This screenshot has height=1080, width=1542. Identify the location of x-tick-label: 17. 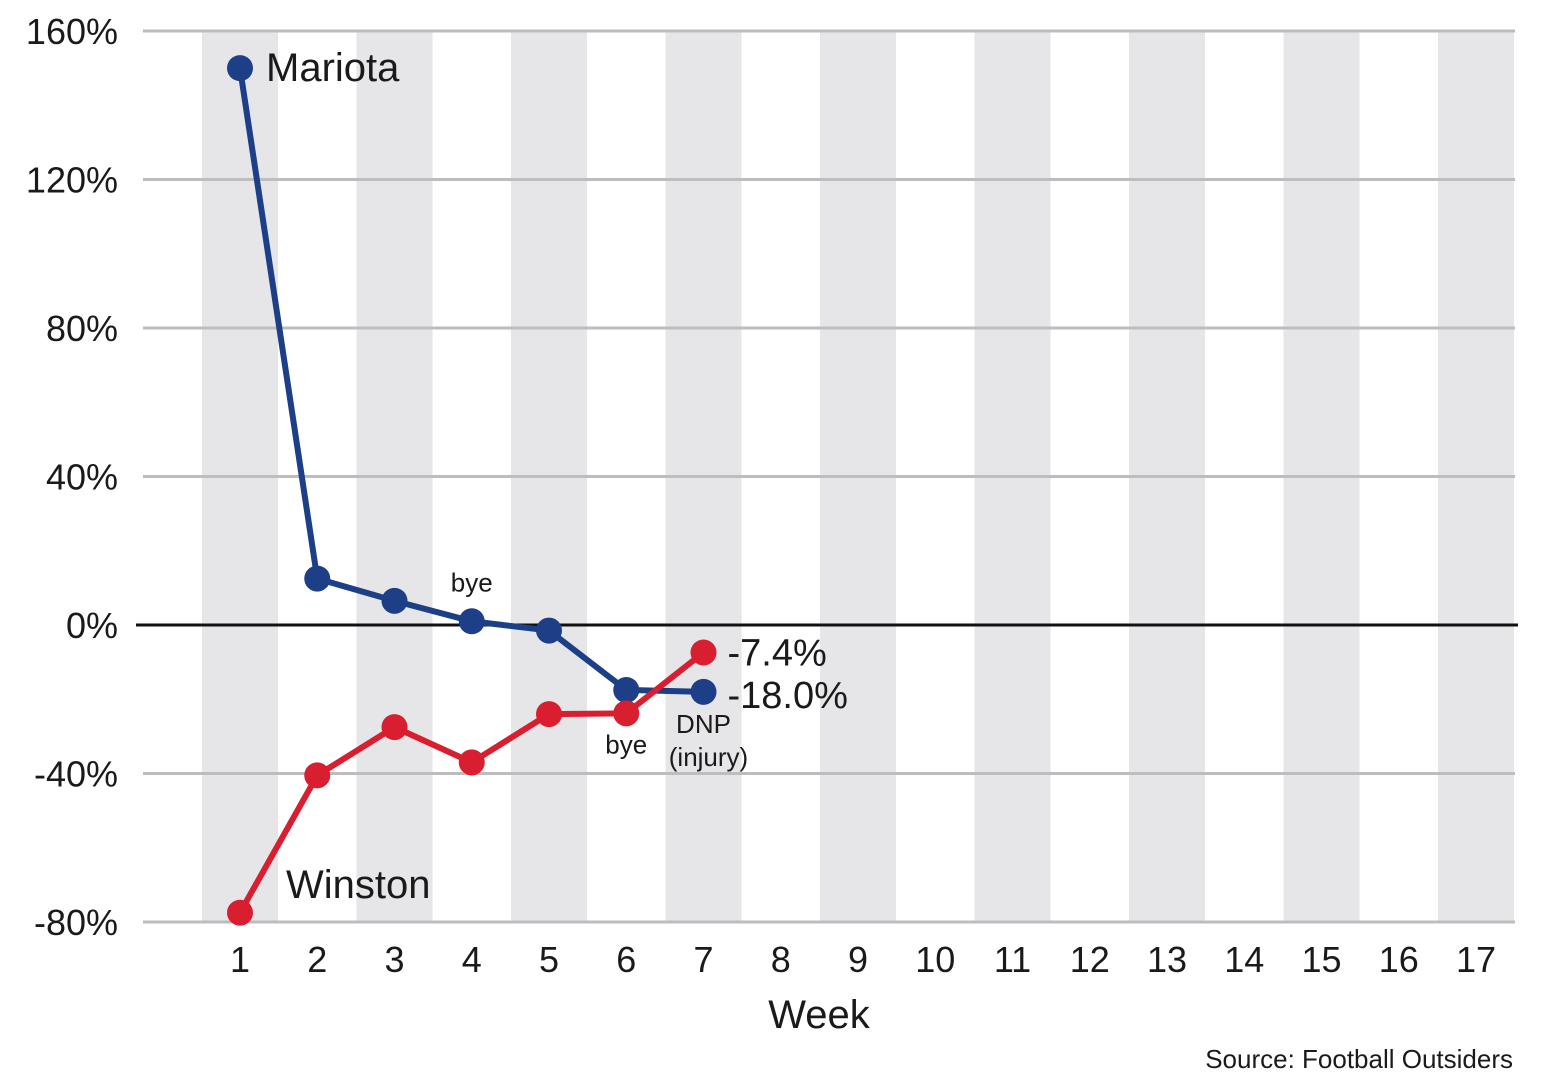
(1476, 959).